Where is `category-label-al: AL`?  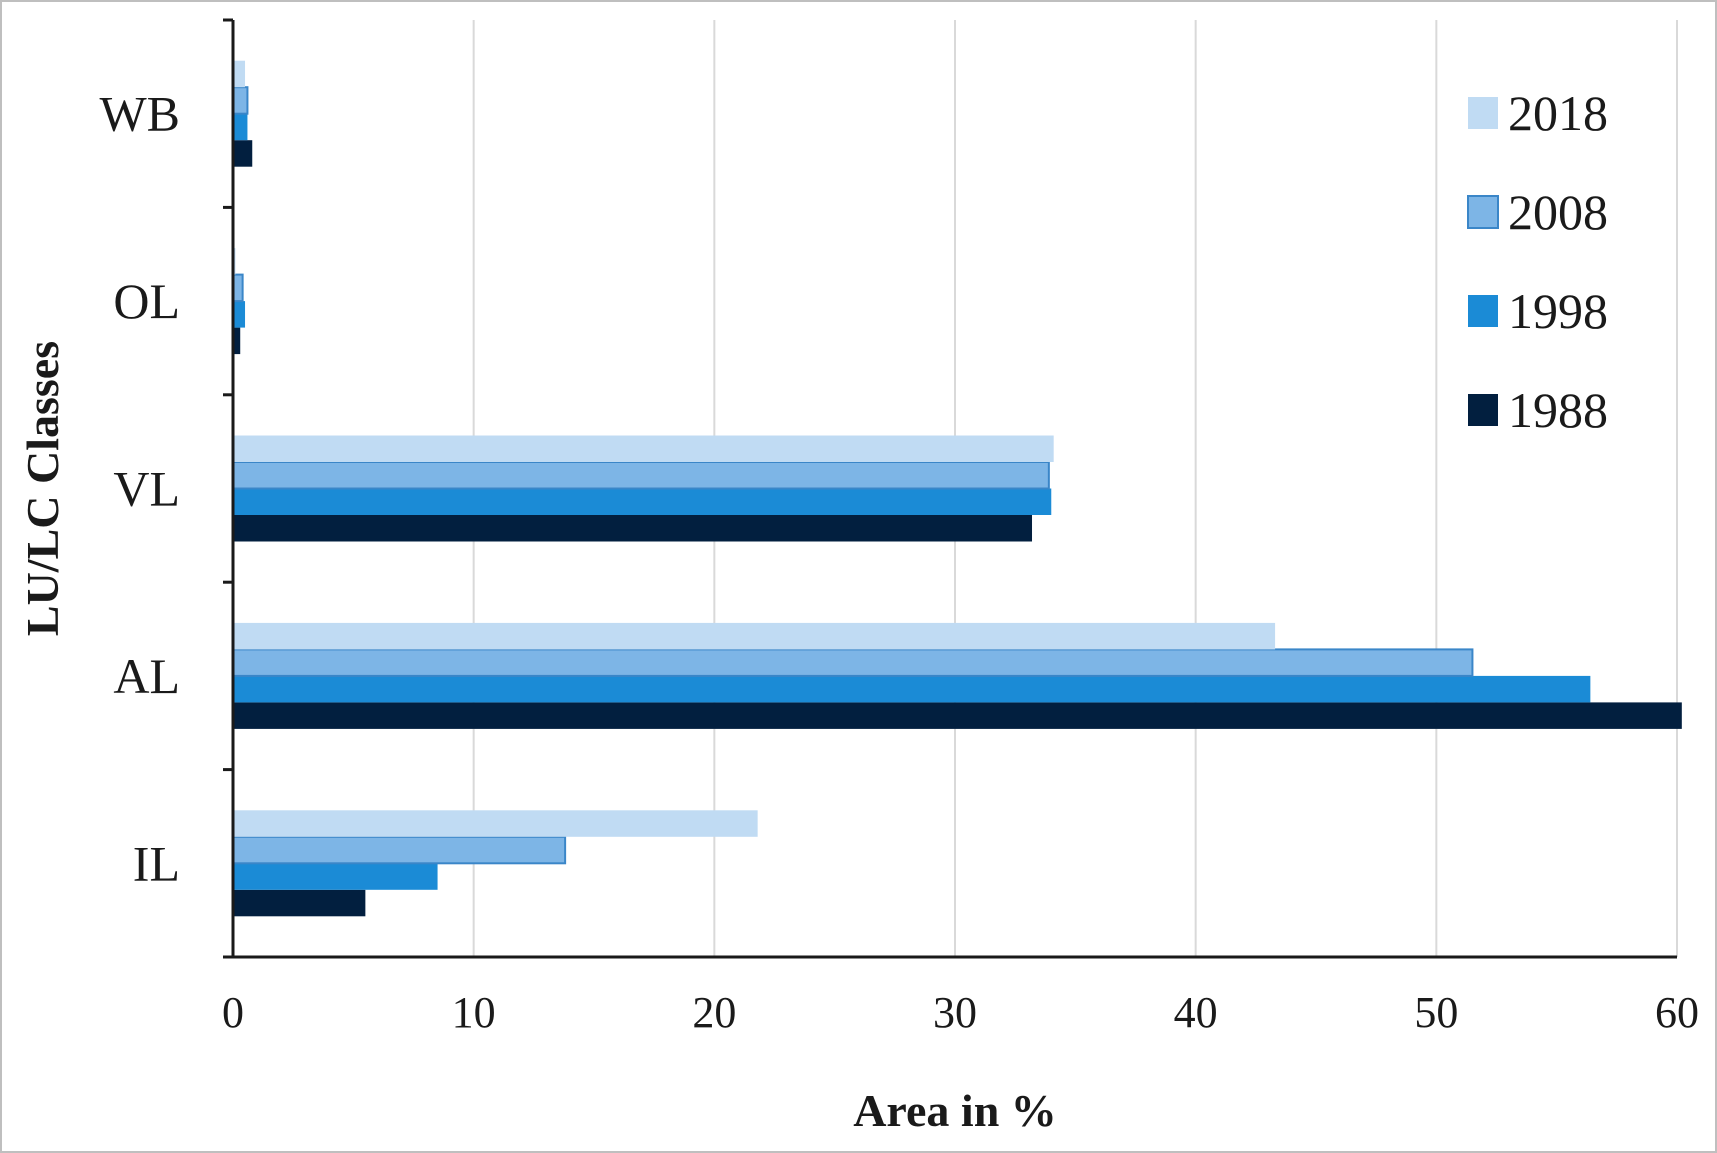
category-label-al: AL is located at coordinates (146, 676).